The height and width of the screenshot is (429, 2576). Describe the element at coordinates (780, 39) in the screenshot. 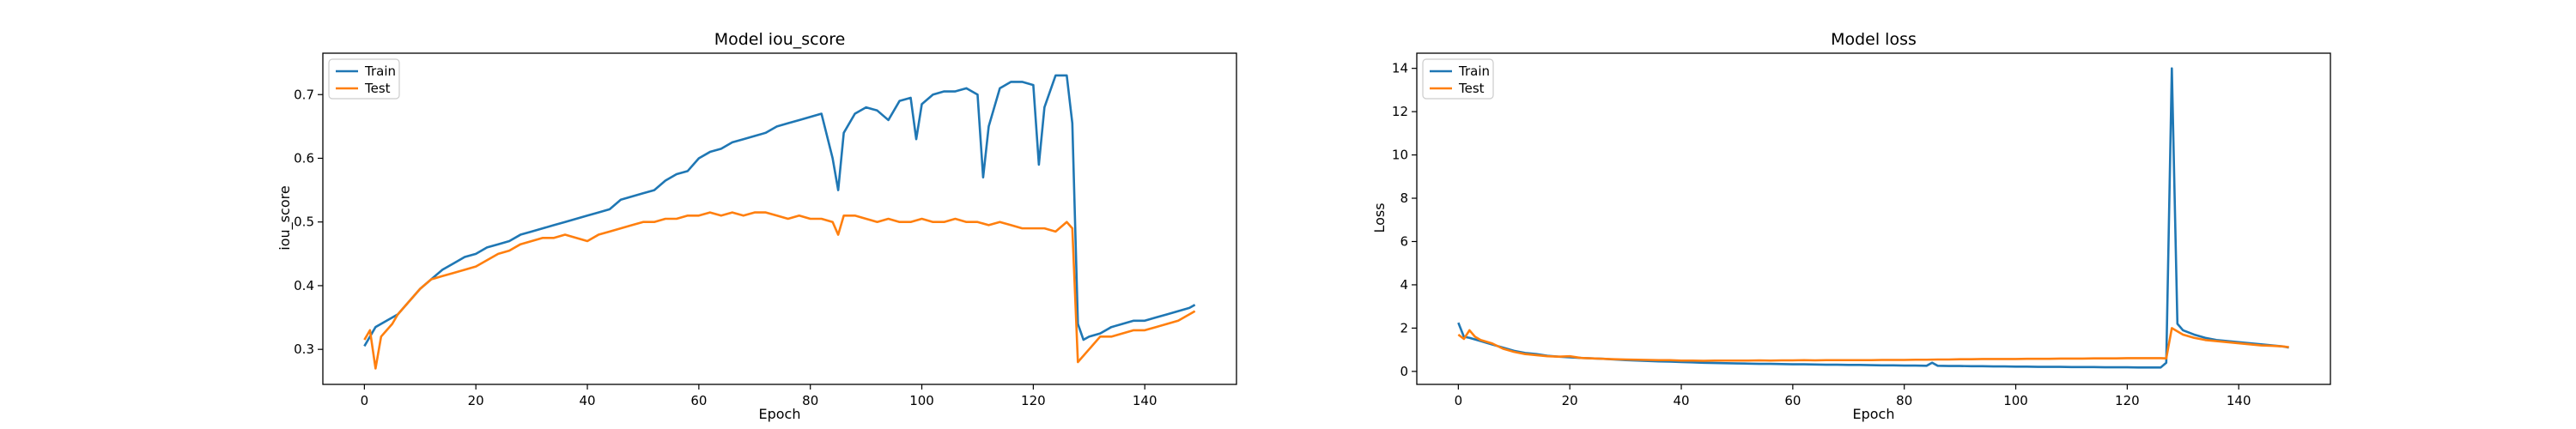

I see `chart-title: Model iou_score` at that location.